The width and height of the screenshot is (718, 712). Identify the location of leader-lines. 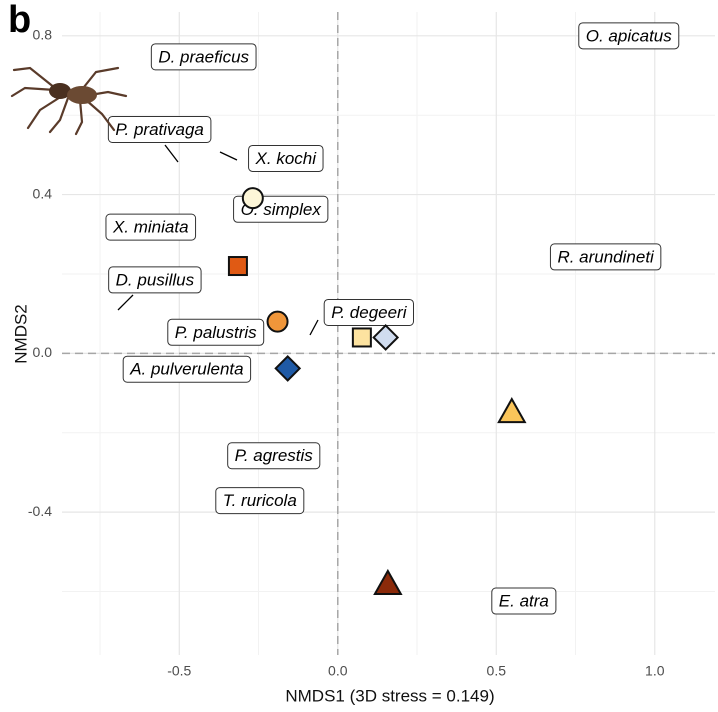
(218, 240).